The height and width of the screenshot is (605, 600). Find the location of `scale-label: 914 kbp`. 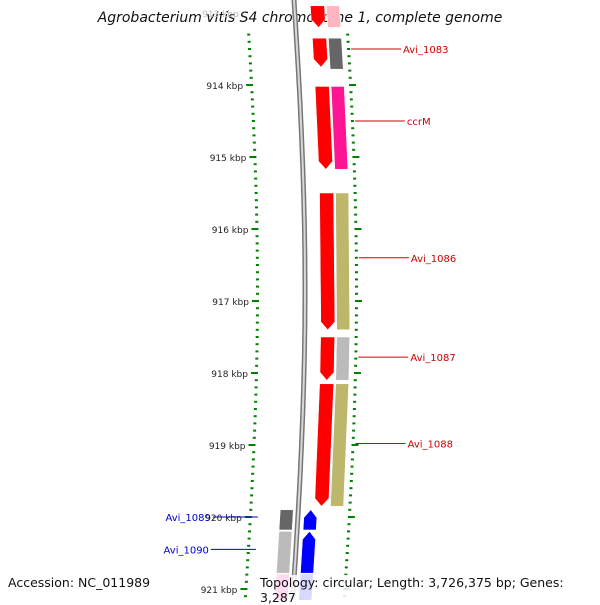

scale-label: 914 kbp is located at coordinates (224, 87).